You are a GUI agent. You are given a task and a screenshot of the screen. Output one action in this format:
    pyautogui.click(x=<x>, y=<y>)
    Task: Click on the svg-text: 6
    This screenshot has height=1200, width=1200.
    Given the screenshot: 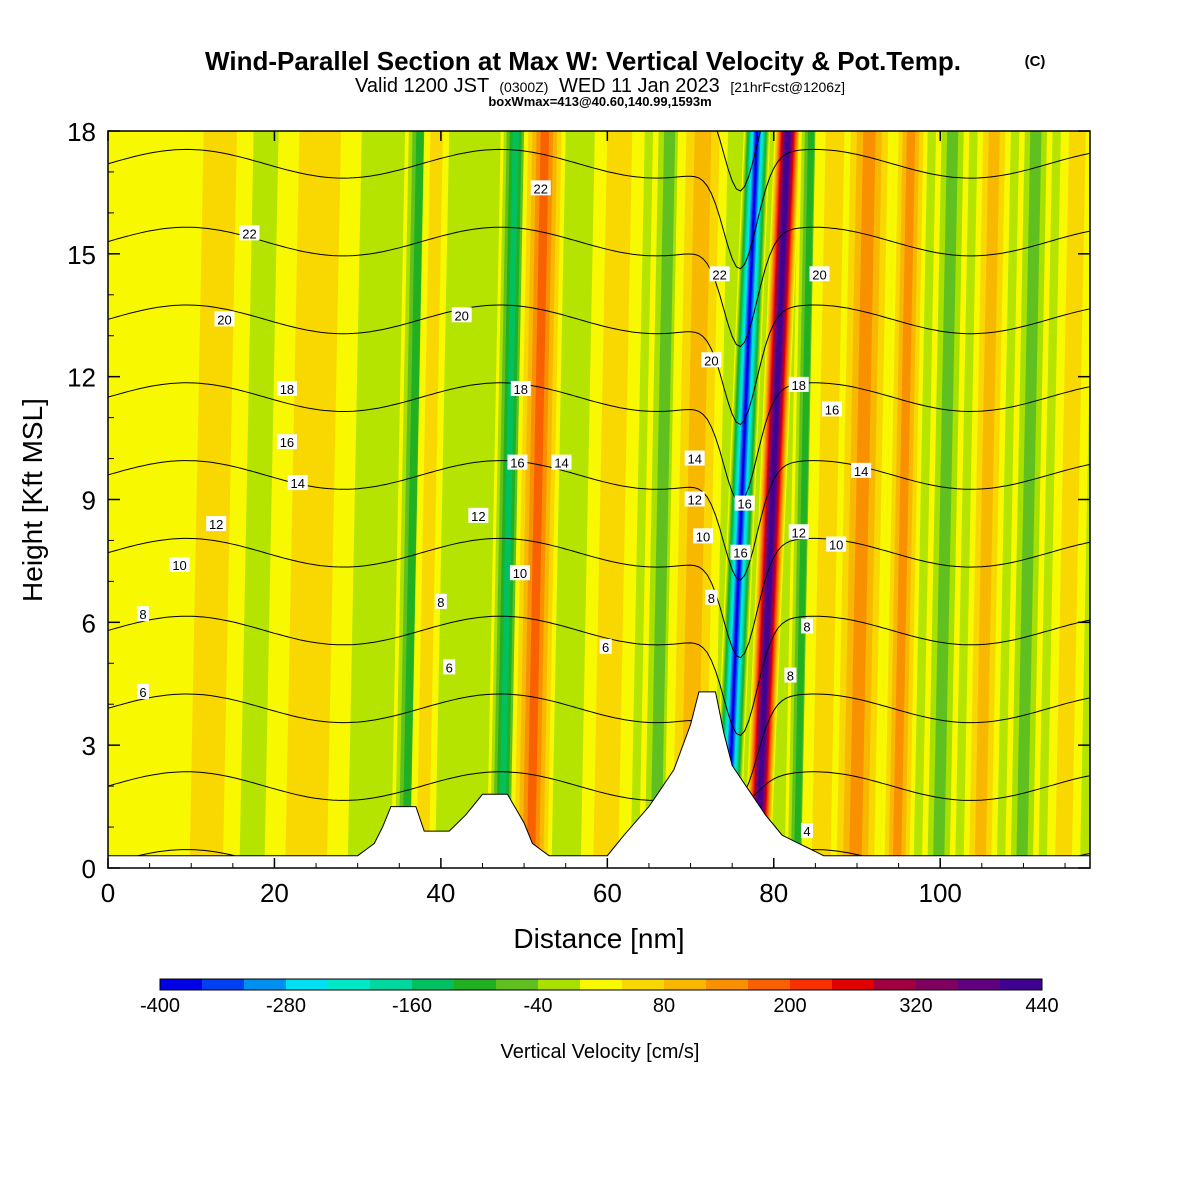 What is the action you would take?
    pyautogui.click(x=605, y=647)
    